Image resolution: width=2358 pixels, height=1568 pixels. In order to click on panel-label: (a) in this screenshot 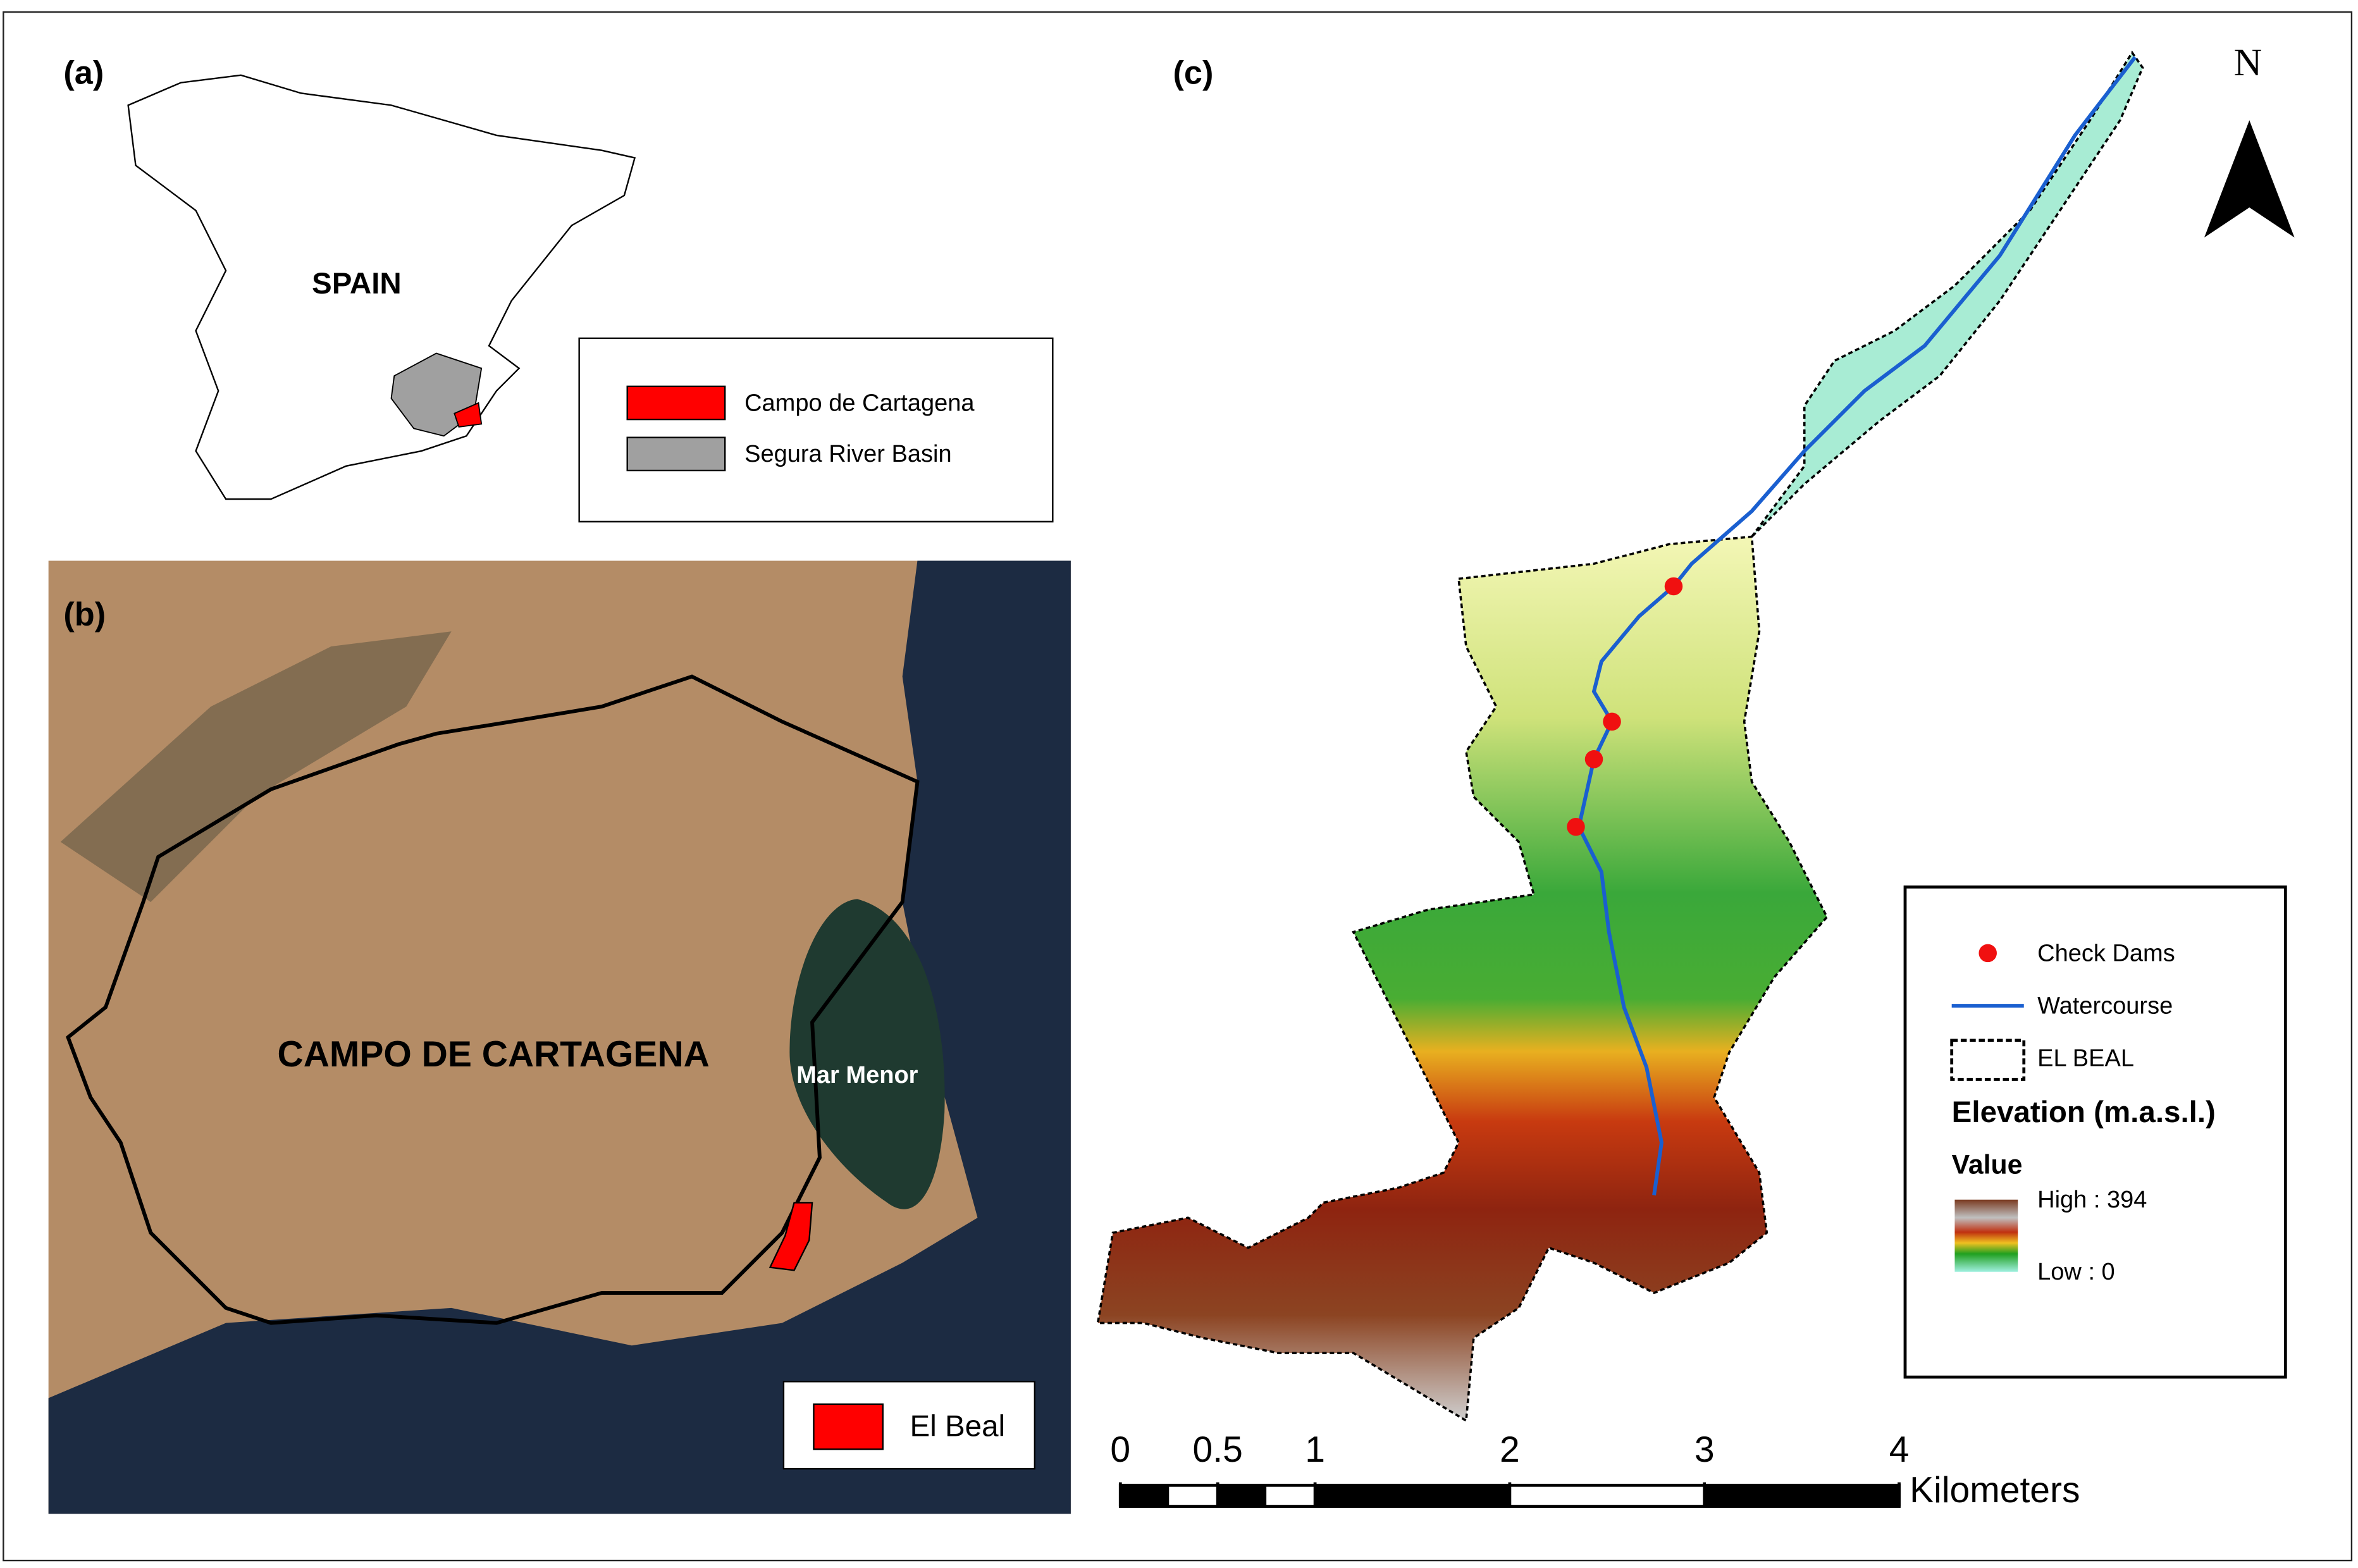, I will do `click(83, 73)`.